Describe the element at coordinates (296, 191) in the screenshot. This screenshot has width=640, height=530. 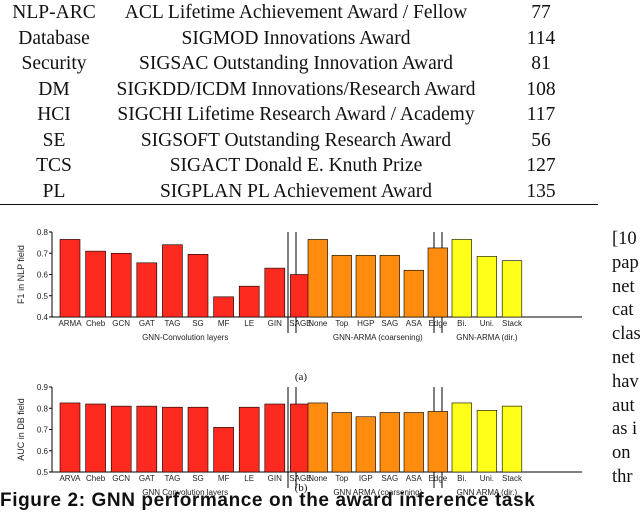
I see `award-cell: SIGPLAN PL Achievement Award` at that location.